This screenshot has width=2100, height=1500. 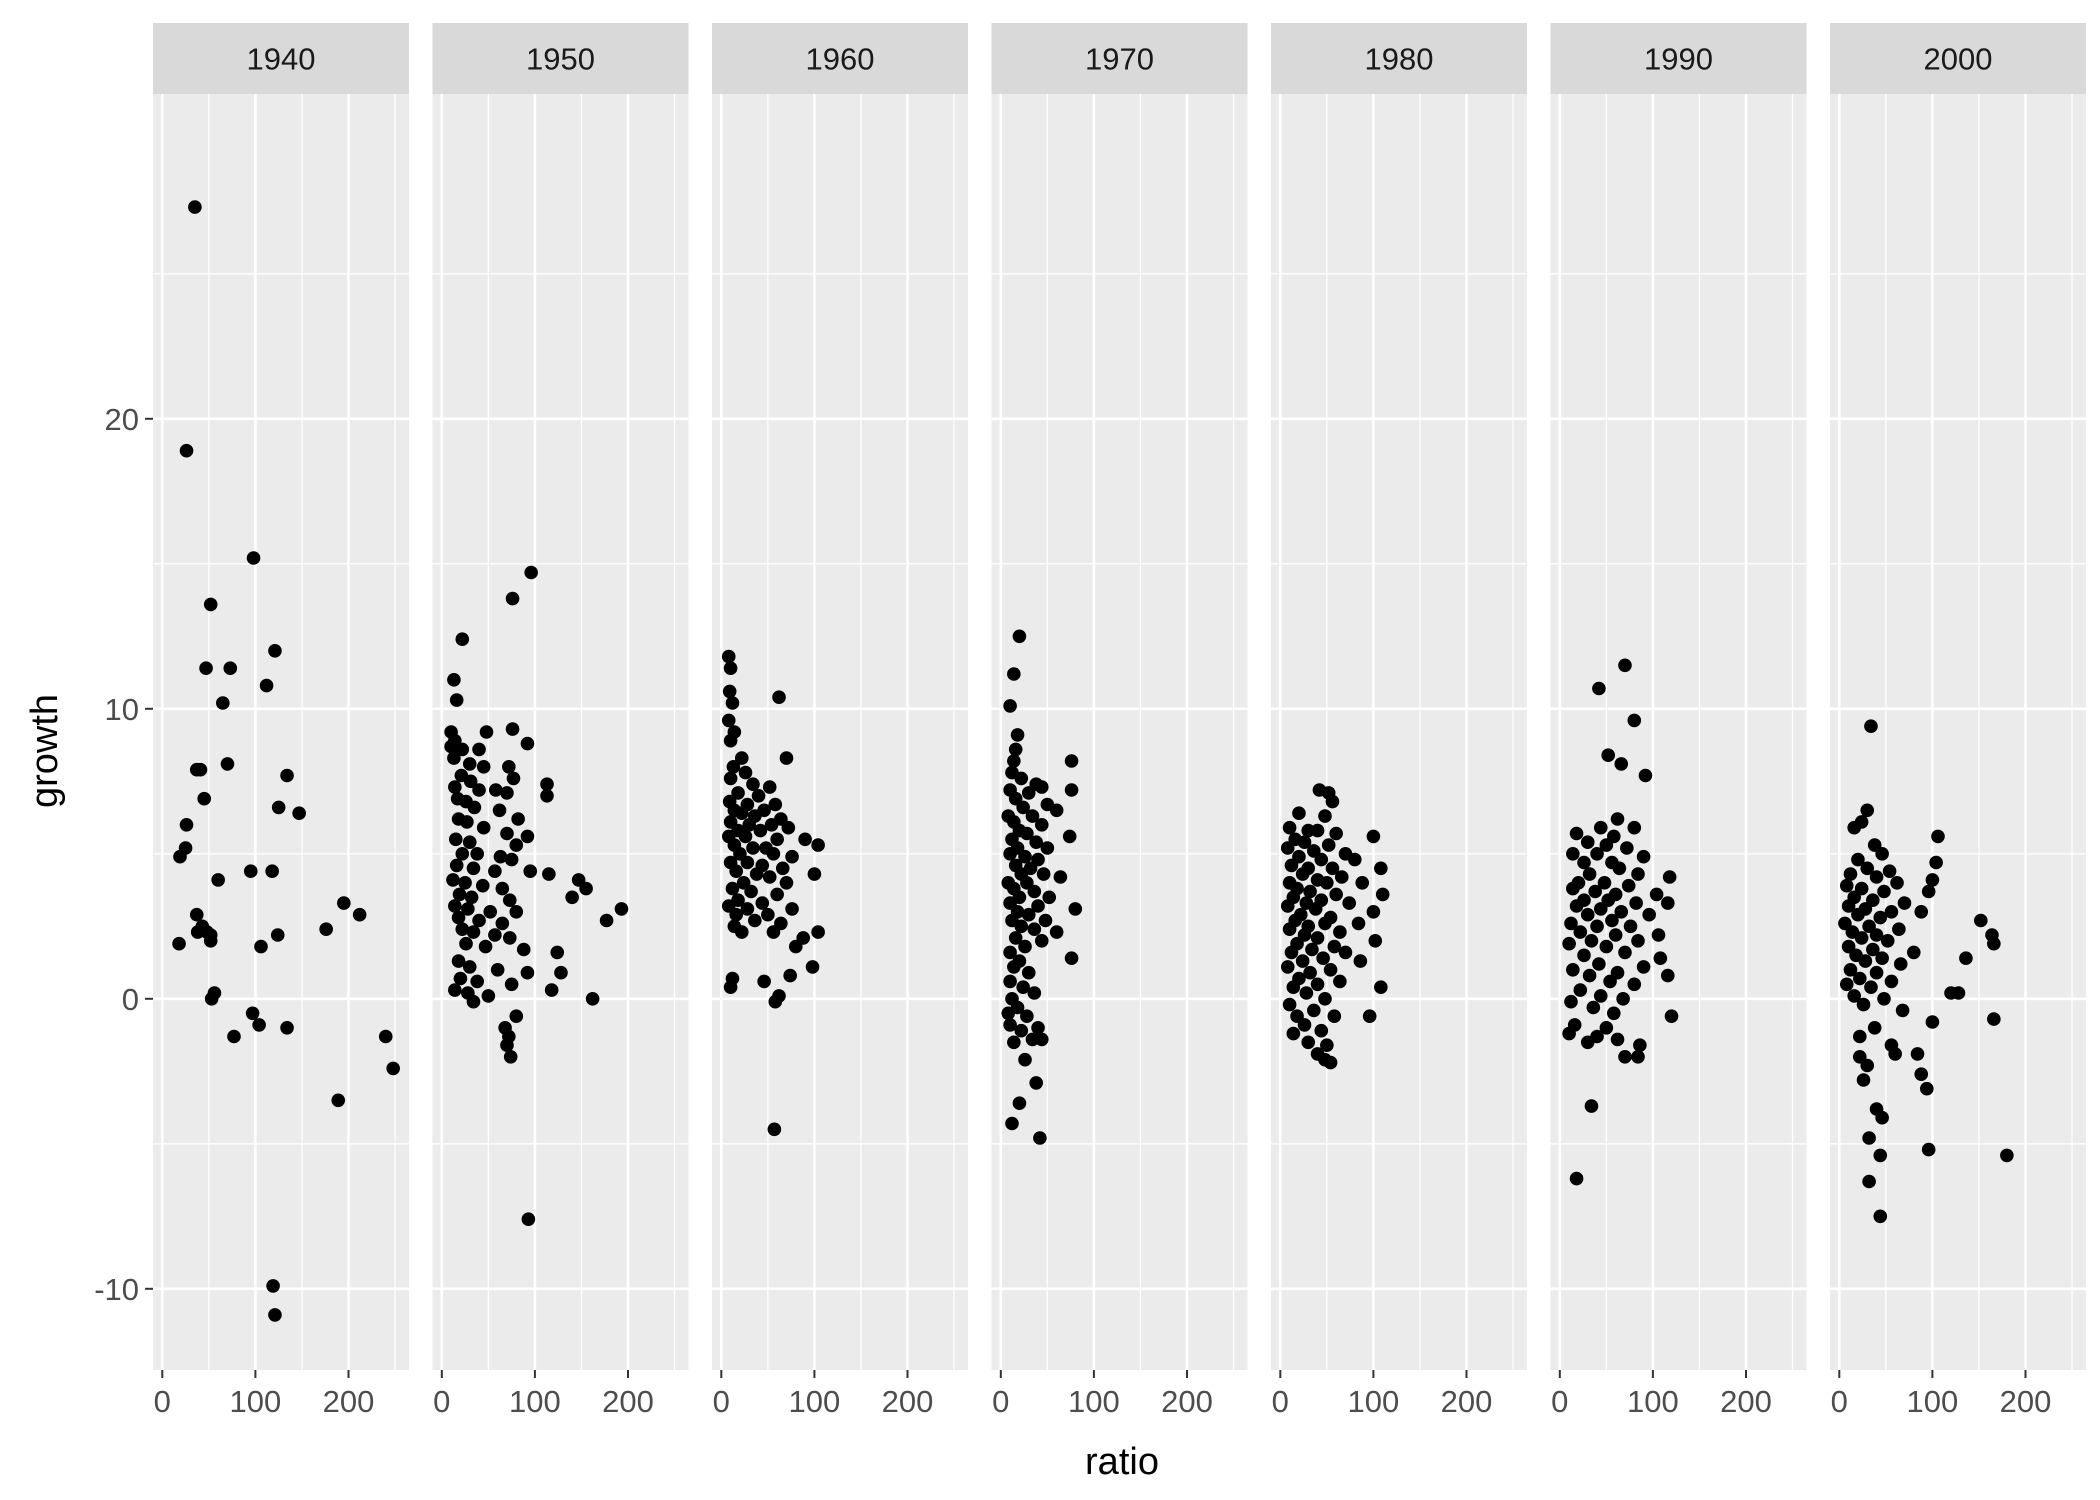 I want to click on points, so click(x=1335, y=926).